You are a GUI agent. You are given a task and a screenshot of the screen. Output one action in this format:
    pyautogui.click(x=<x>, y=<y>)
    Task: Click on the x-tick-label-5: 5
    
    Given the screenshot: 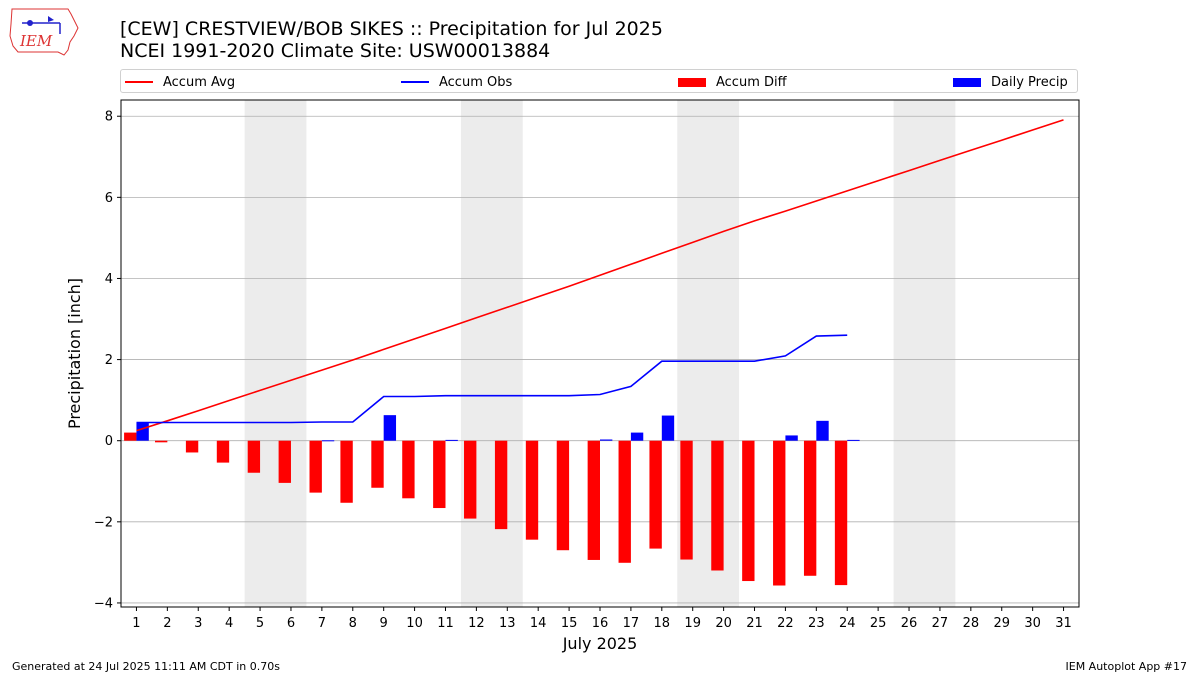 What is the action you would take?
    pyautogui.click(x=260, y=623)
    